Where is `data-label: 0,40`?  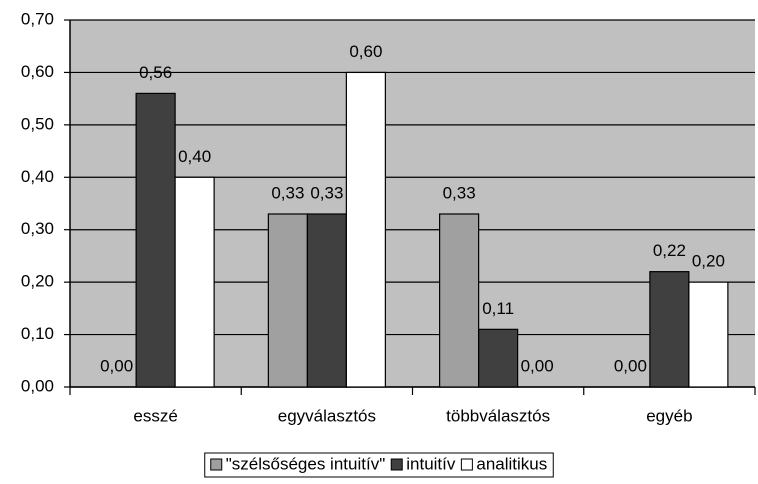
data-label: 0,40 is located at coordinates (194, 156).